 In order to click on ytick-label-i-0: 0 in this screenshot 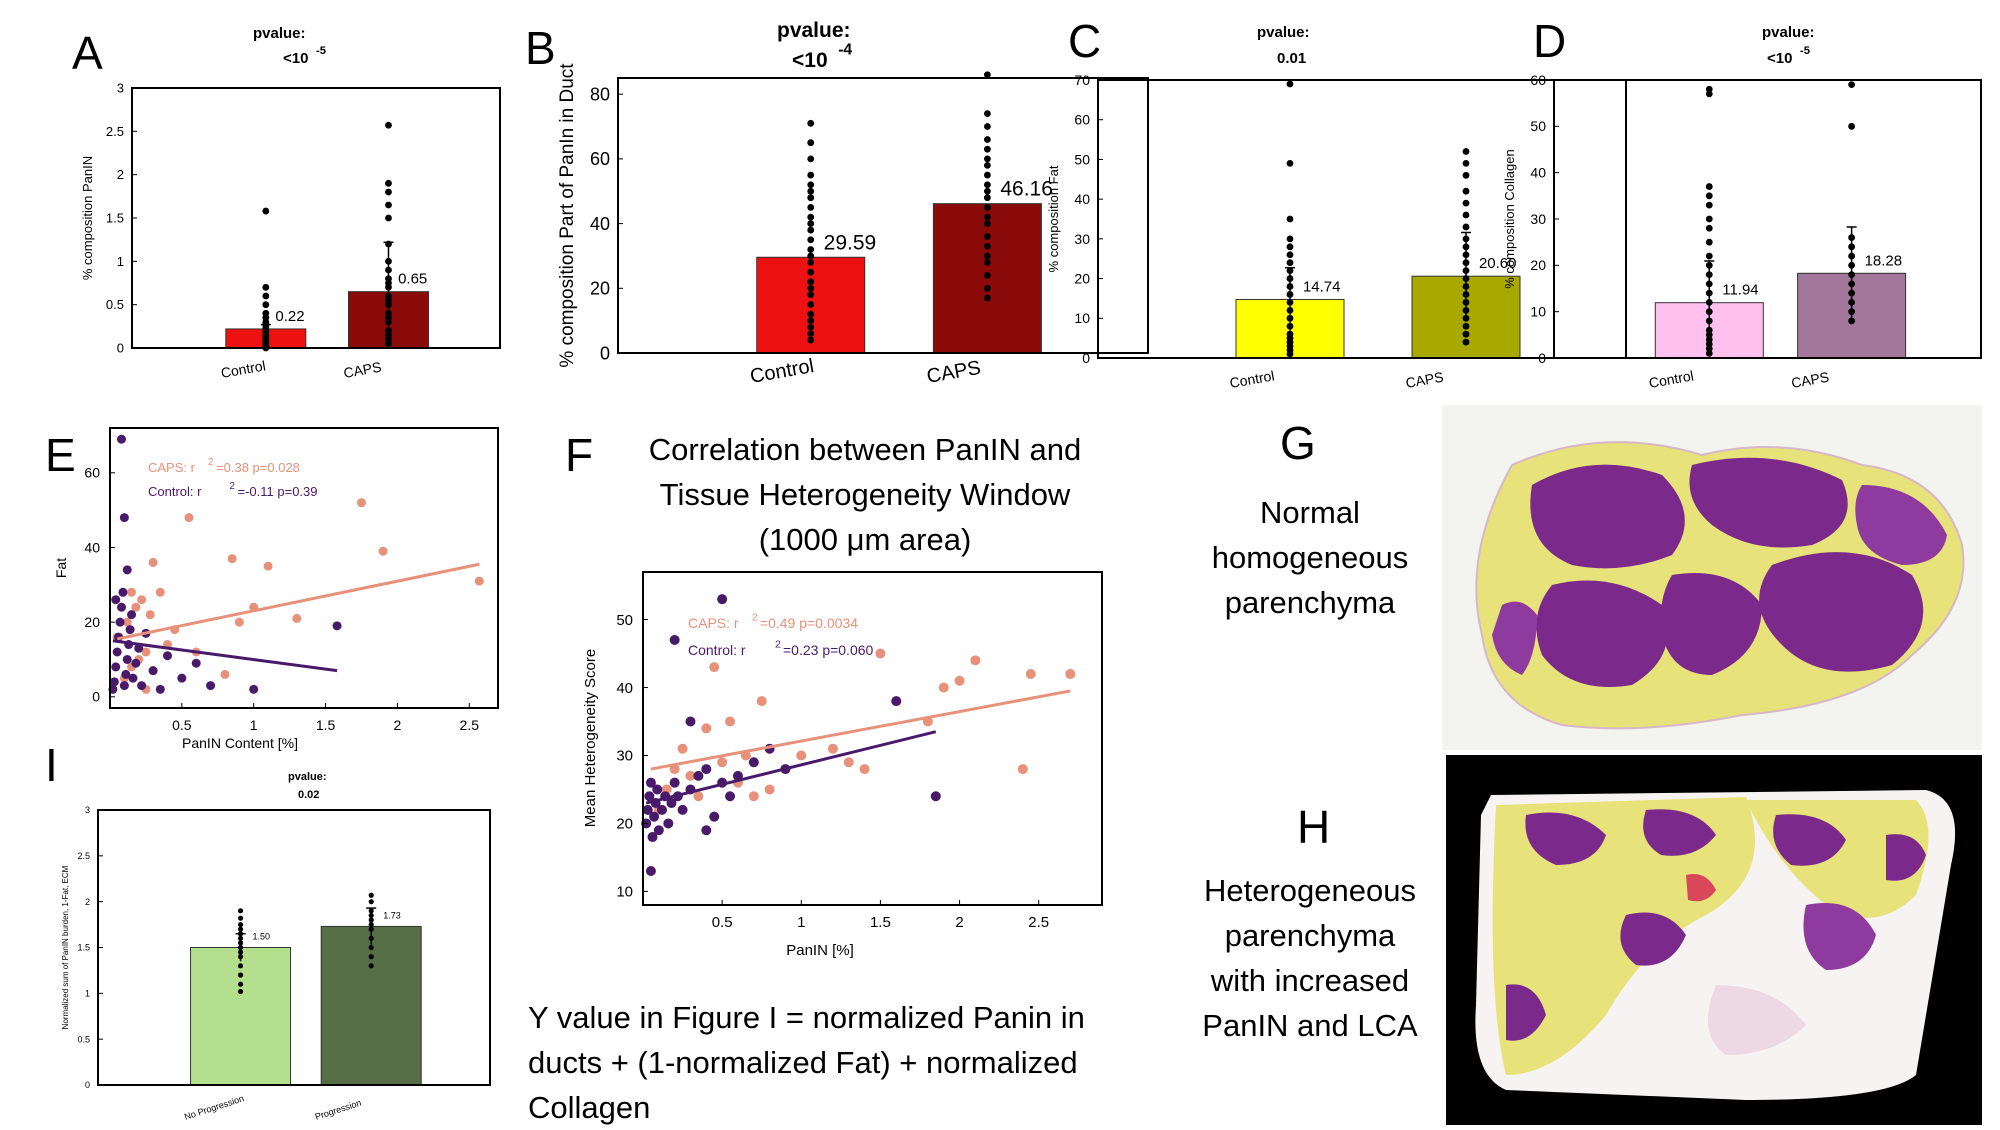, I will do `click(87, 1085)`.